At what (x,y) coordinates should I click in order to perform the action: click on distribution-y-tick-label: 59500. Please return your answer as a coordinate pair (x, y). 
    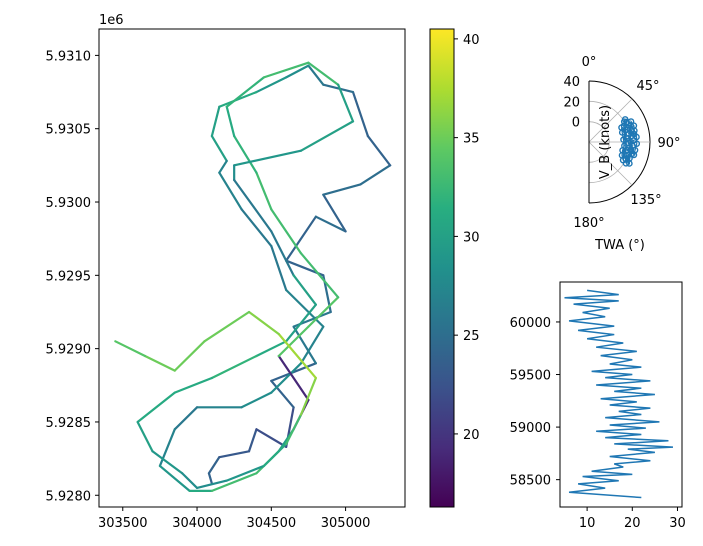
    Looking at the image, I should click on (530, 376).